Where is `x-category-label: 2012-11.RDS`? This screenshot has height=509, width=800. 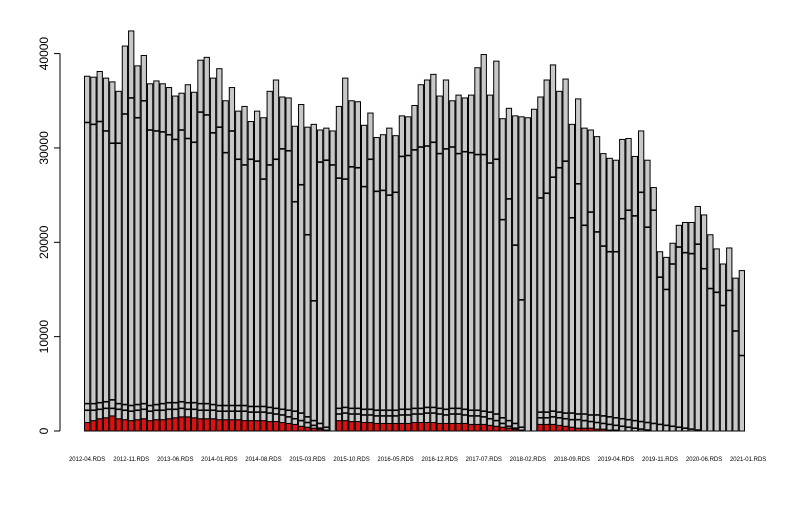 x-category-label: 2012-11.RDS is located at coordinates (131, 460).